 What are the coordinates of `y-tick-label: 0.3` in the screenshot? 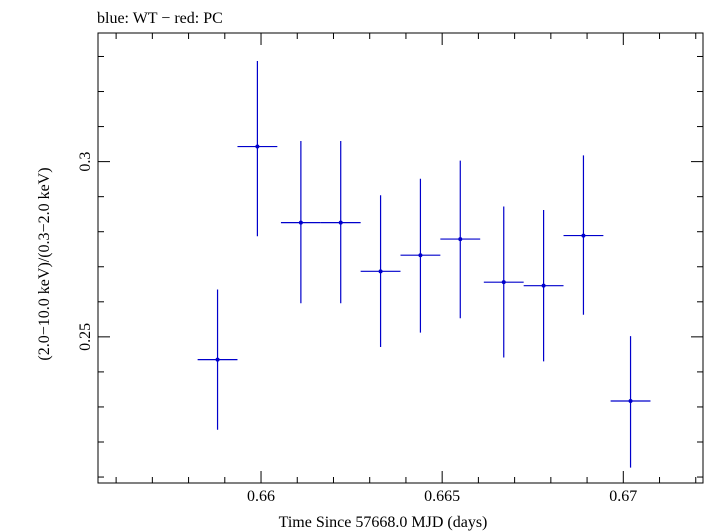 It's located at (85, 162).